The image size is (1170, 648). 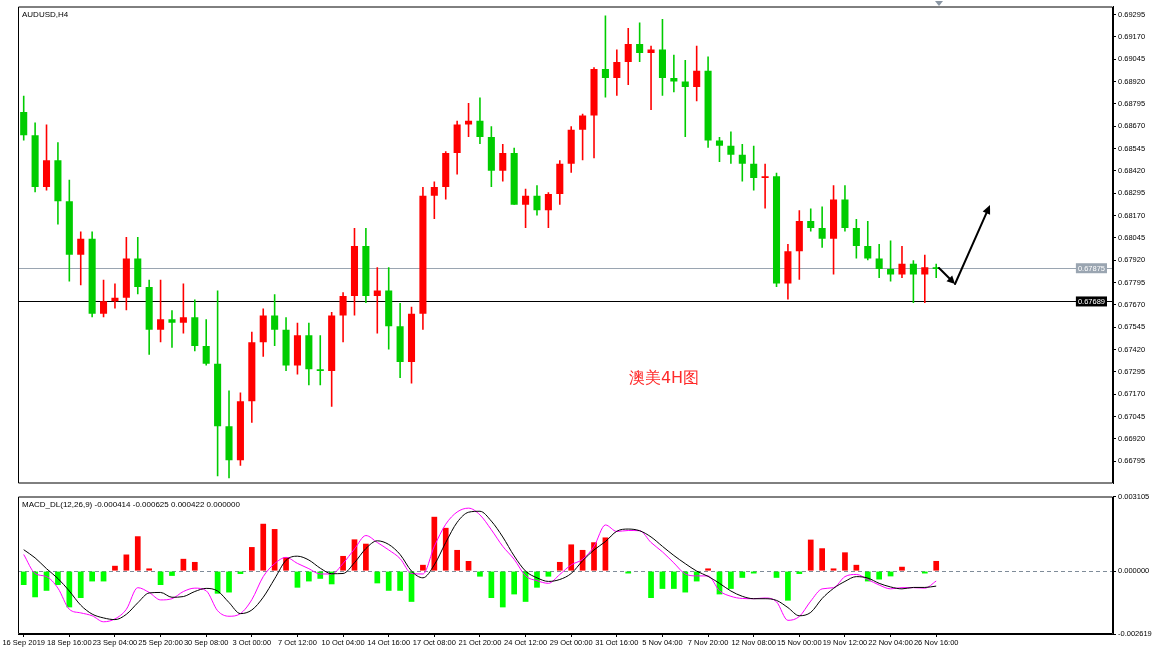 What do you see at coordinates (131, 504) in the screenshot?
I see `chart-title: MACD_DL(12,26,9) -0.000414 -0.000625 0.000422 0.000000` at bounding box center [131, 504].